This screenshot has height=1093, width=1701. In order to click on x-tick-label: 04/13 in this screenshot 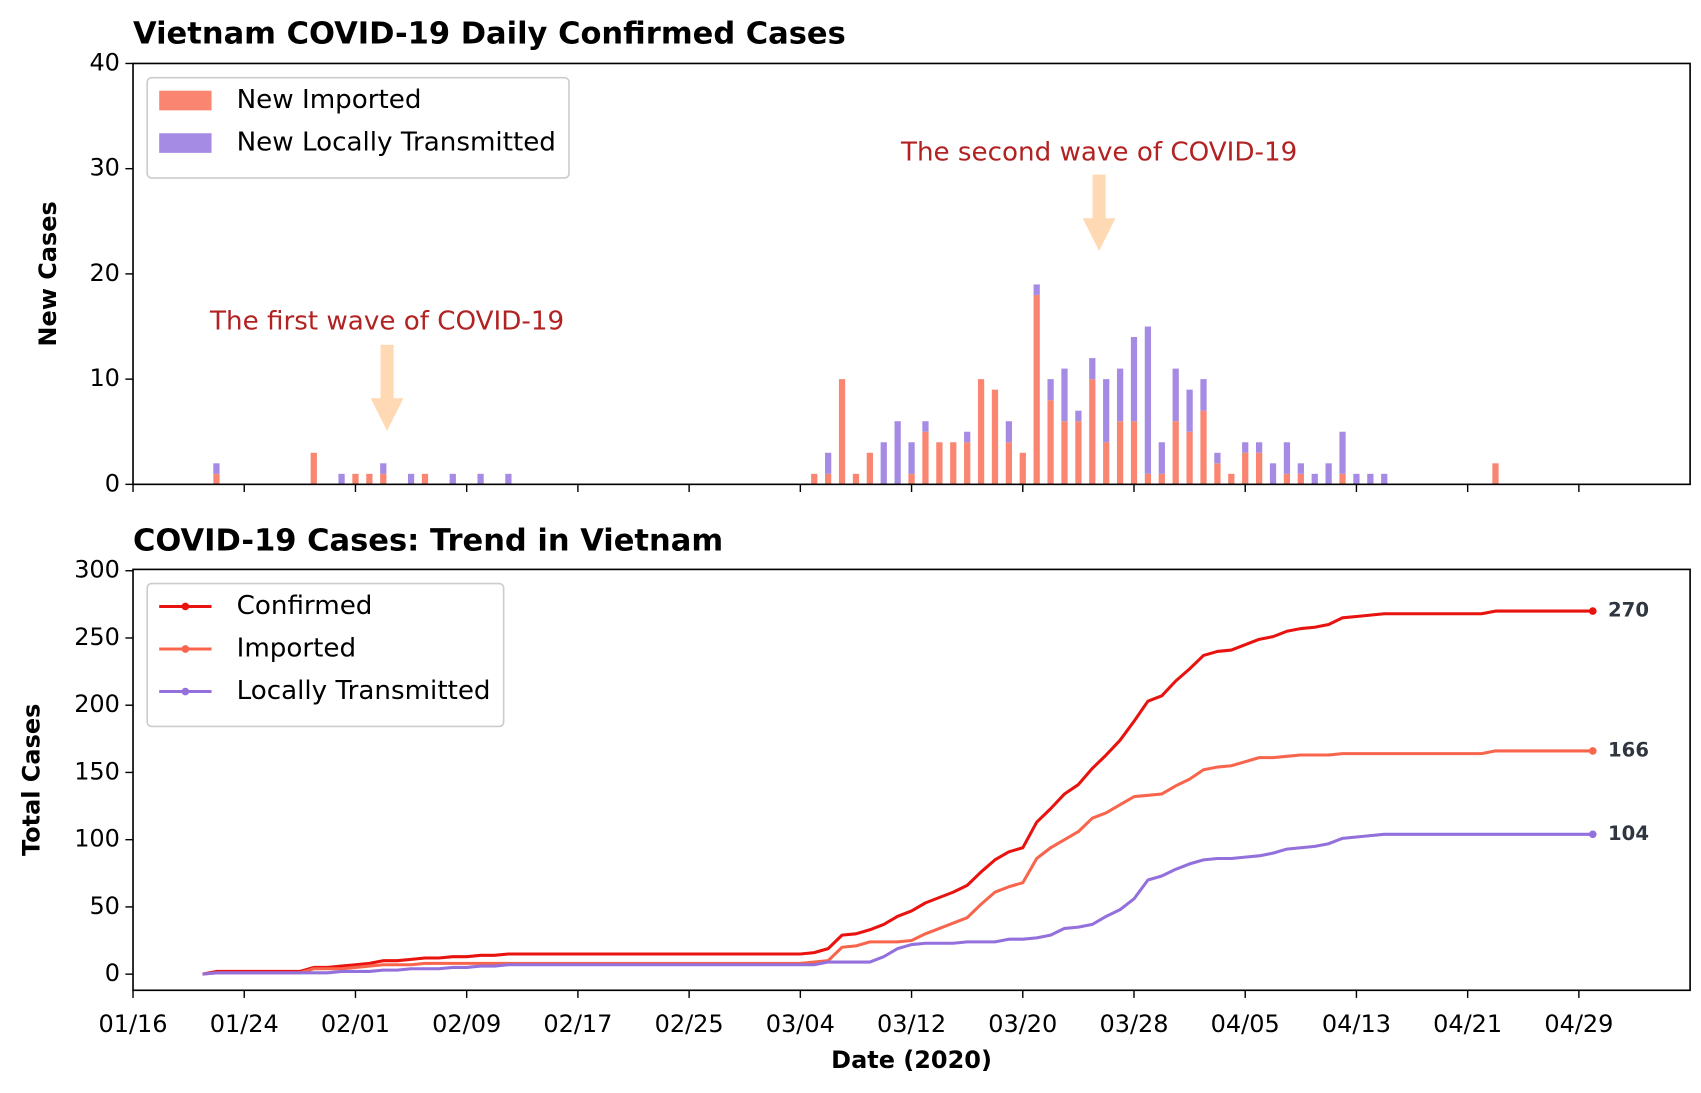, I will do `click(1356, 1024)`.